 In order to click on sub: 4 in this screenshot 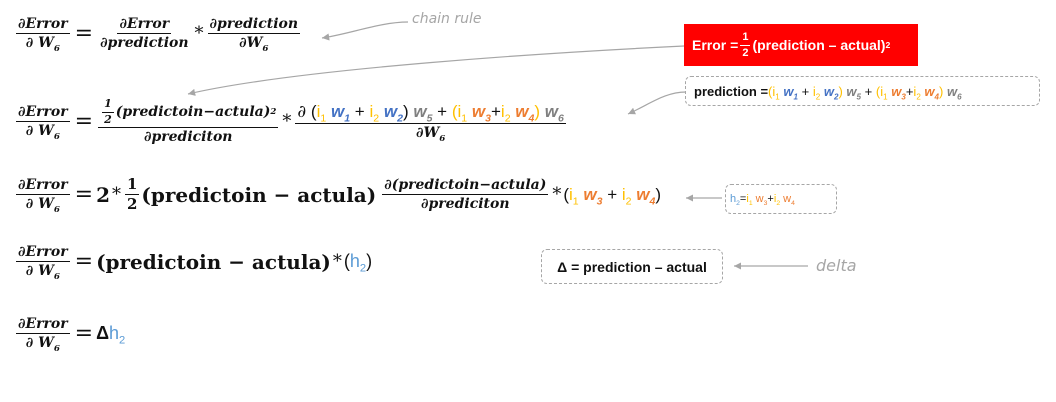, I will do `click(793, 204)`.